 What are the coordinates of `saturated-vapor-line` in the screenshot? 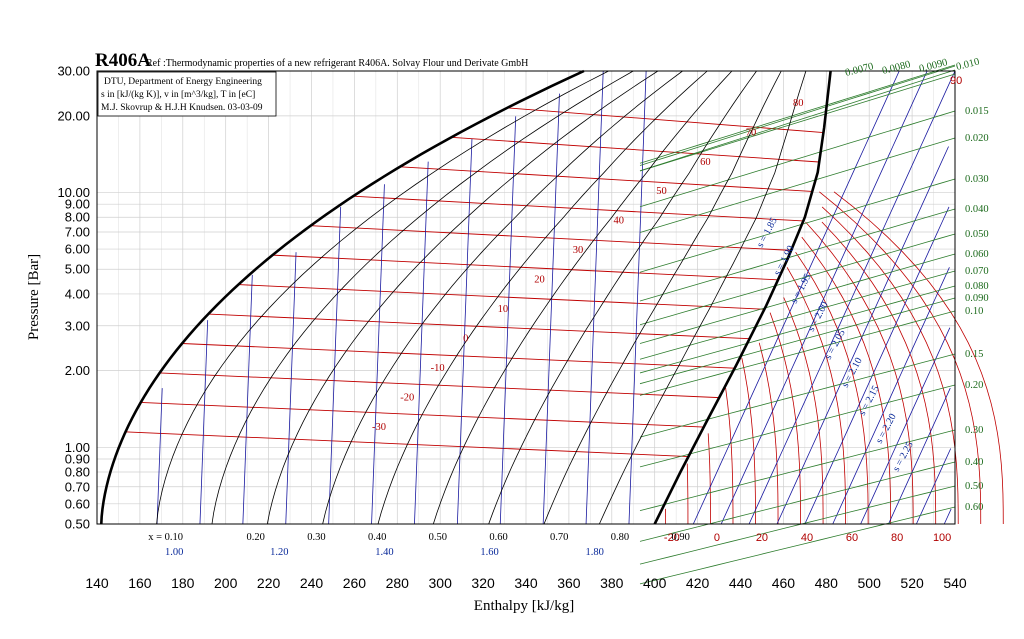 It's located at (742, 297).